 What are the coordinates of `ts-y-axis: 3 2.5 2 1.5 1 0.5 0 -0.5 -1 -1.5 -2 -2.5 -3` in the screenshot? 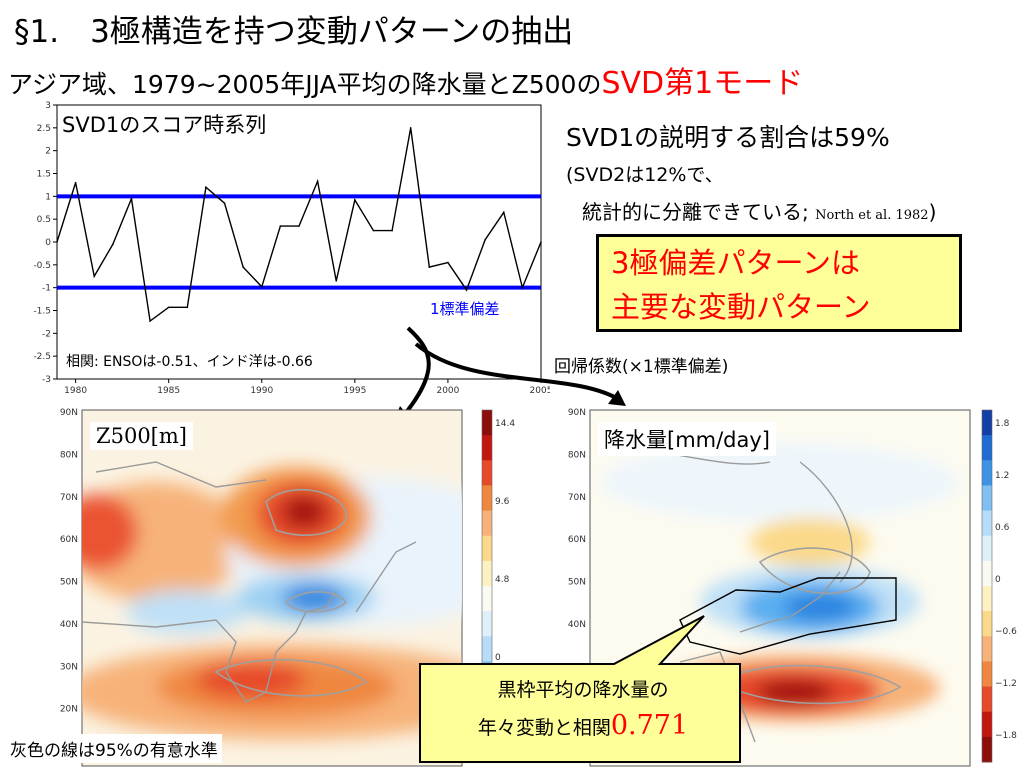 It's located at (45, 243).